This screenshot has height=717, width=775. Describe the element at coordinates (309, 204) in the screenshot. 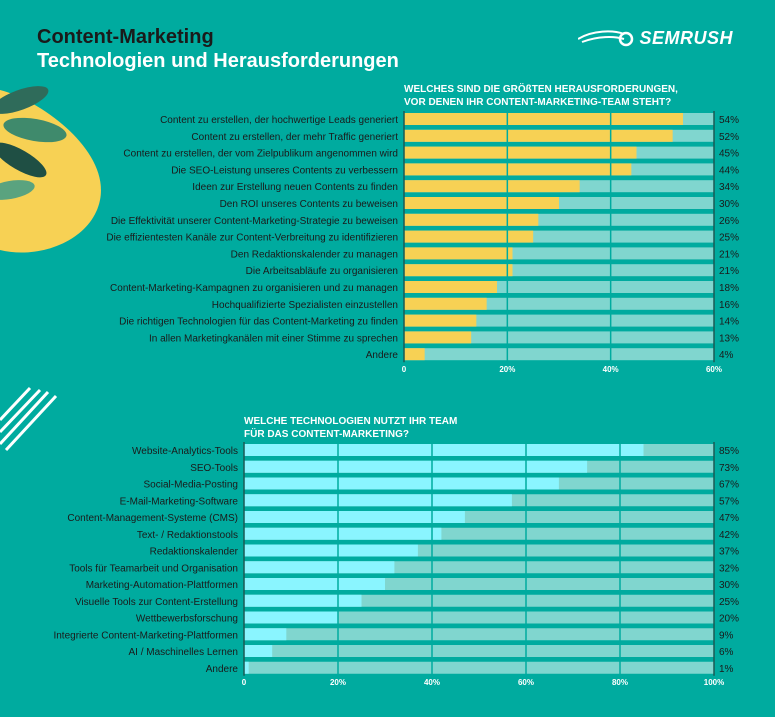

I see `chart1-category-label: Den ROI unseres Contents zu beweisen` at that location.